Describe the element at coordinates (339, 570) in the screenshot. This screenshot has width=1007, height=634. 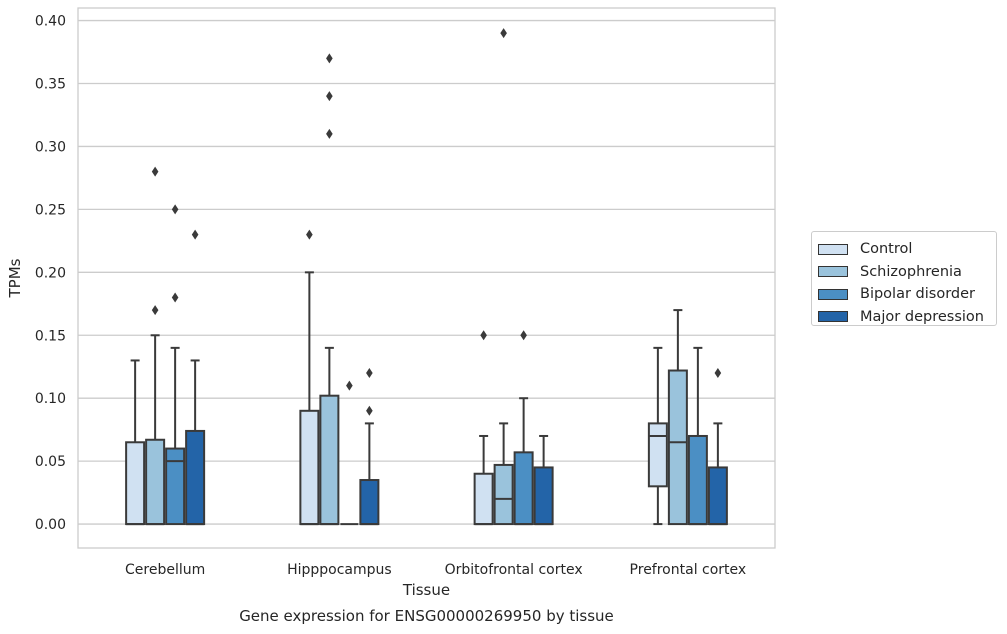
I see `x-tick-label: Hipppocampus` at that location.